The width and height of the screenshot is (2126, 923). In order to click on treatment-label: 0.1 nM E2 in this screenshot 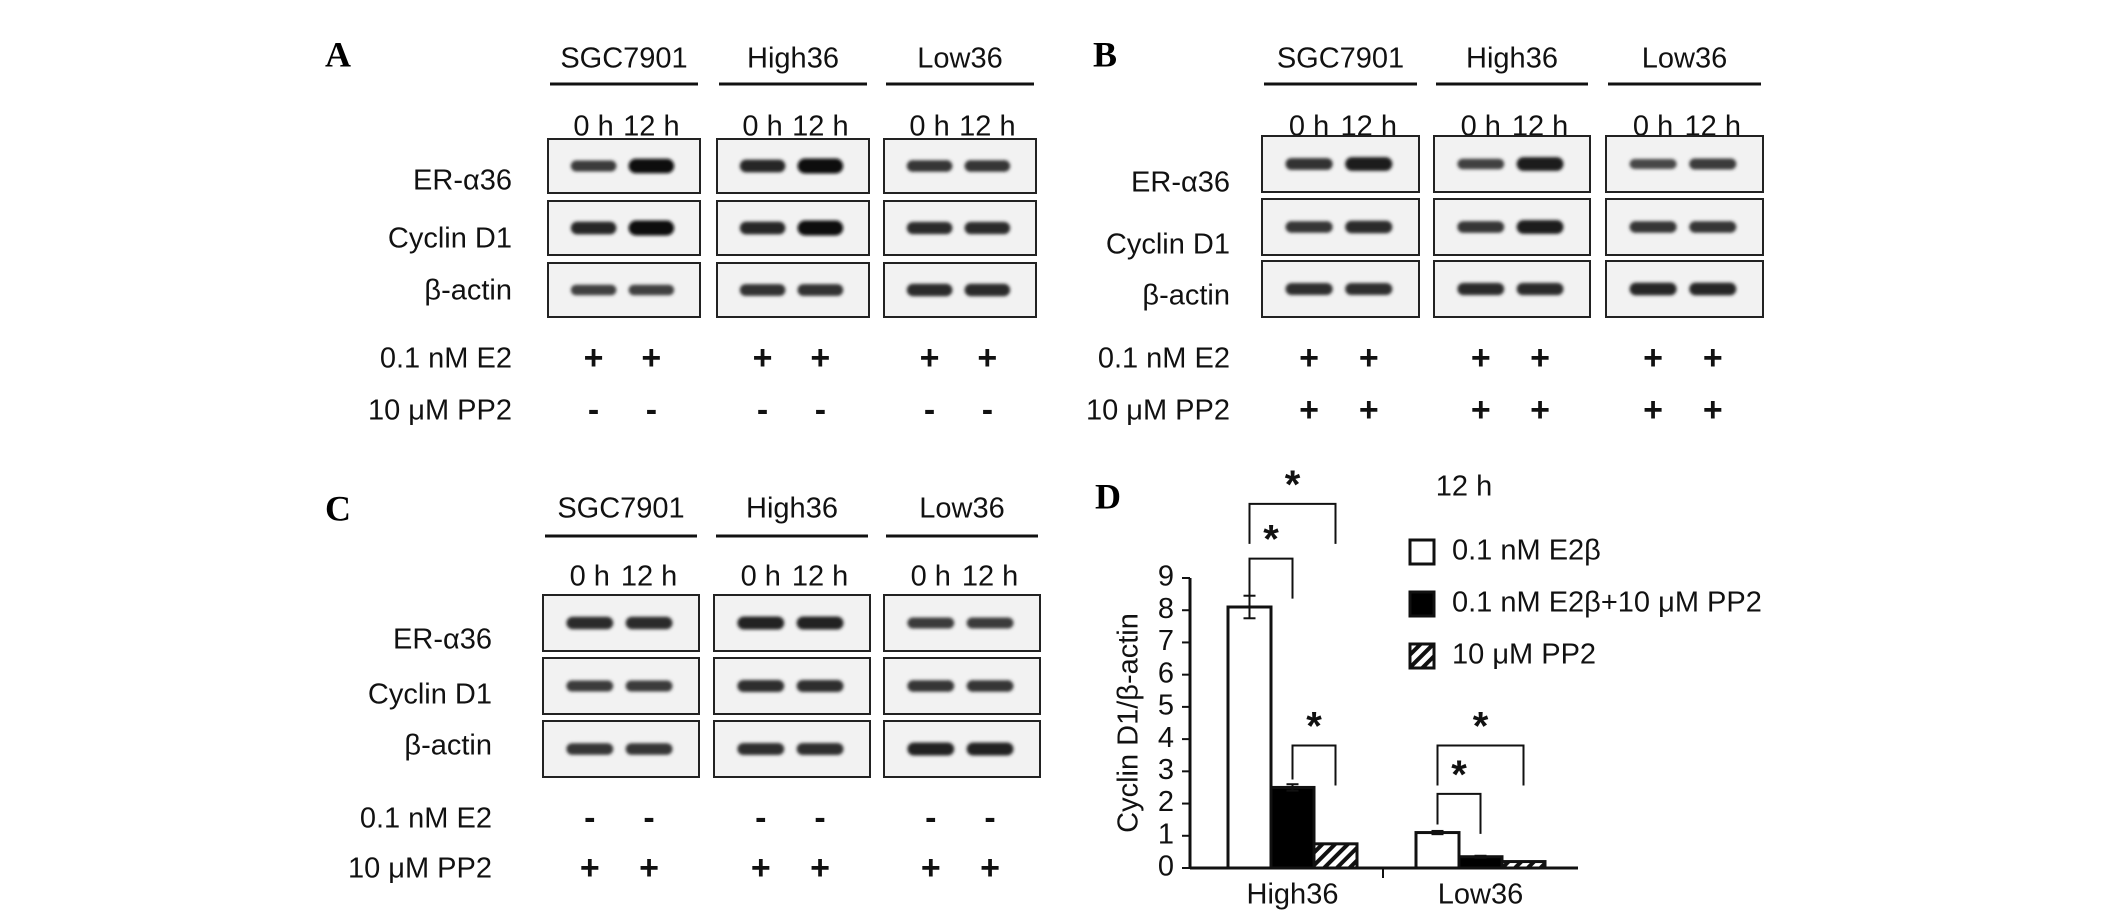, I will do `click(1164, 359)`.